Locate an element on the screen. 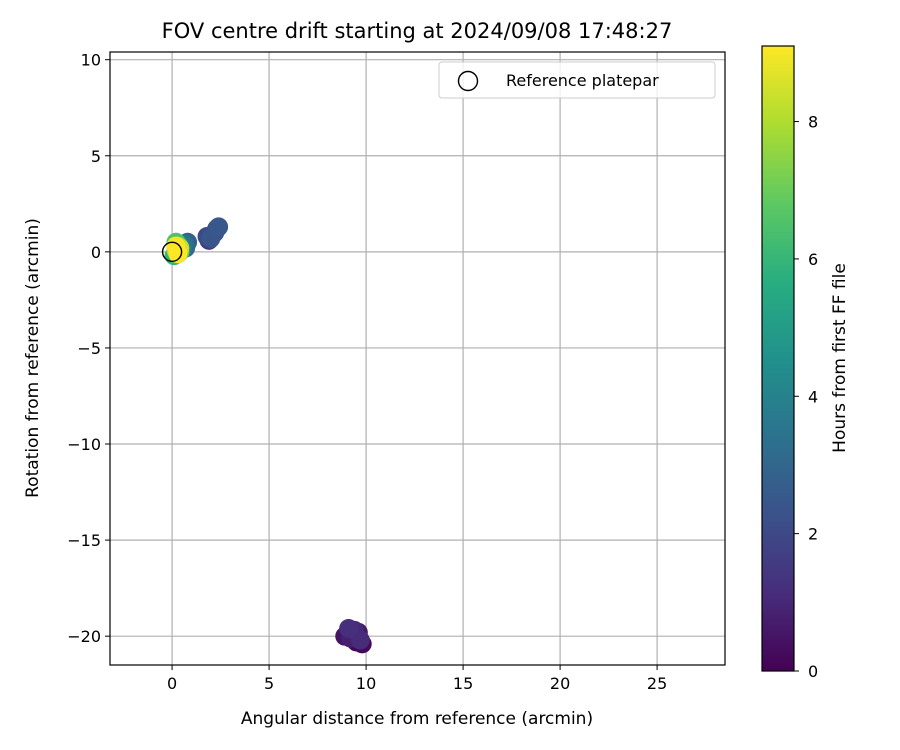 Image resolution: width=900 pixels, height=750 pixels. y-tick-label: −20 is located at coordinates (84, 636).